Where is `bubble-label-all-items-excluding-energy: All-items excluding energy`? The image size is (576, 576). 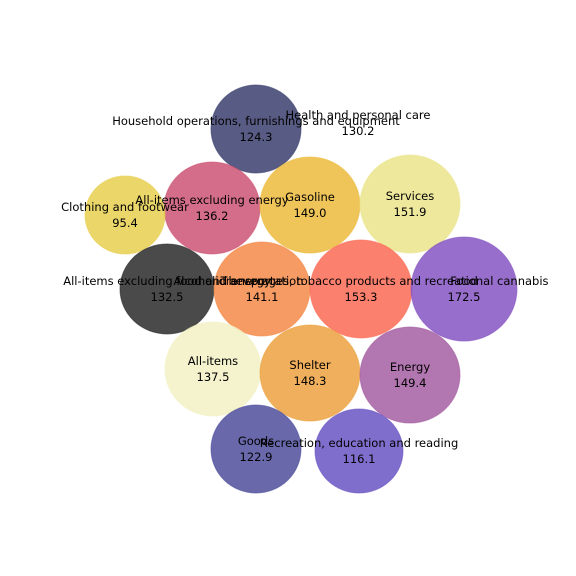
bubble-label-all-items-excluding-energy: All-items excluding energy is located at coordinates (211, 200).